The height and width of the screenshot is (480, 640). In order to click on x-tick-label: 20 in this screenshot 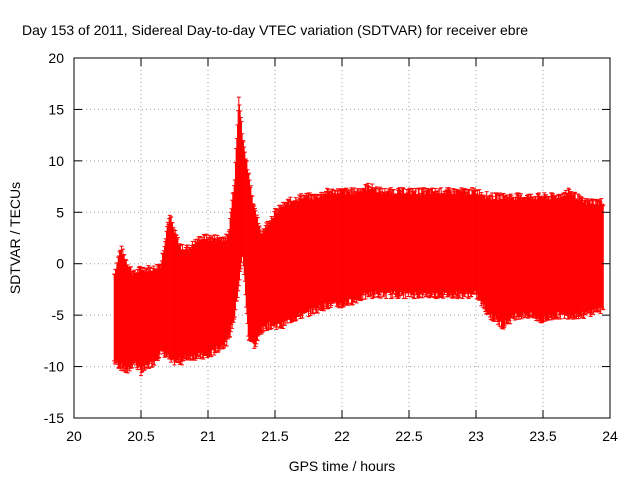, I will do `click(74, 436)`.